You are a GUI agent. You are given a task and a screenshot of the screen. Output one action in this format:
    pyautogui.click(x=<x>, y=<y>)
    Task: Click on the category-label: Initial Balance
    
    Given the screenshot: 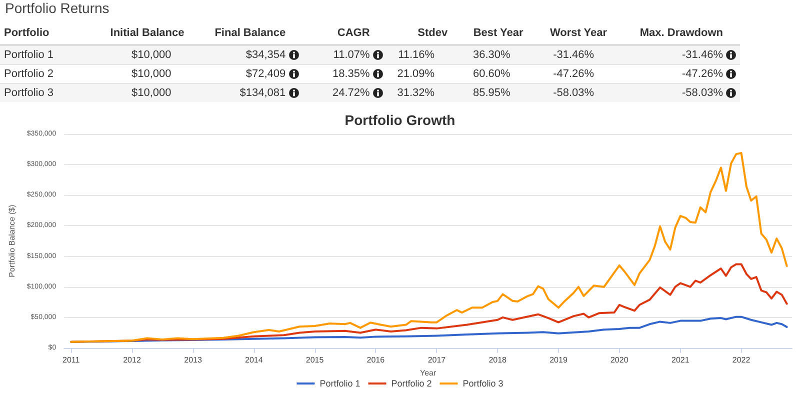 What is the action you would take?
    pyautogui.click(x=147, y=33)
    